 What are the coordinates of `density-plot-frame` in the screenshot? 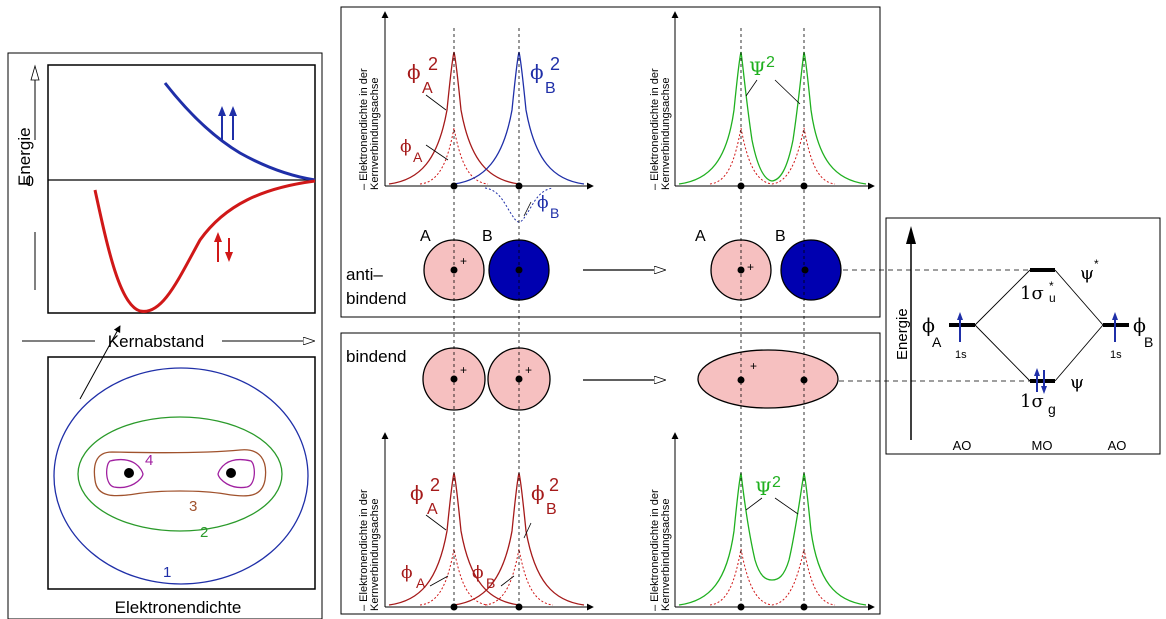 It's located at (181, 473).